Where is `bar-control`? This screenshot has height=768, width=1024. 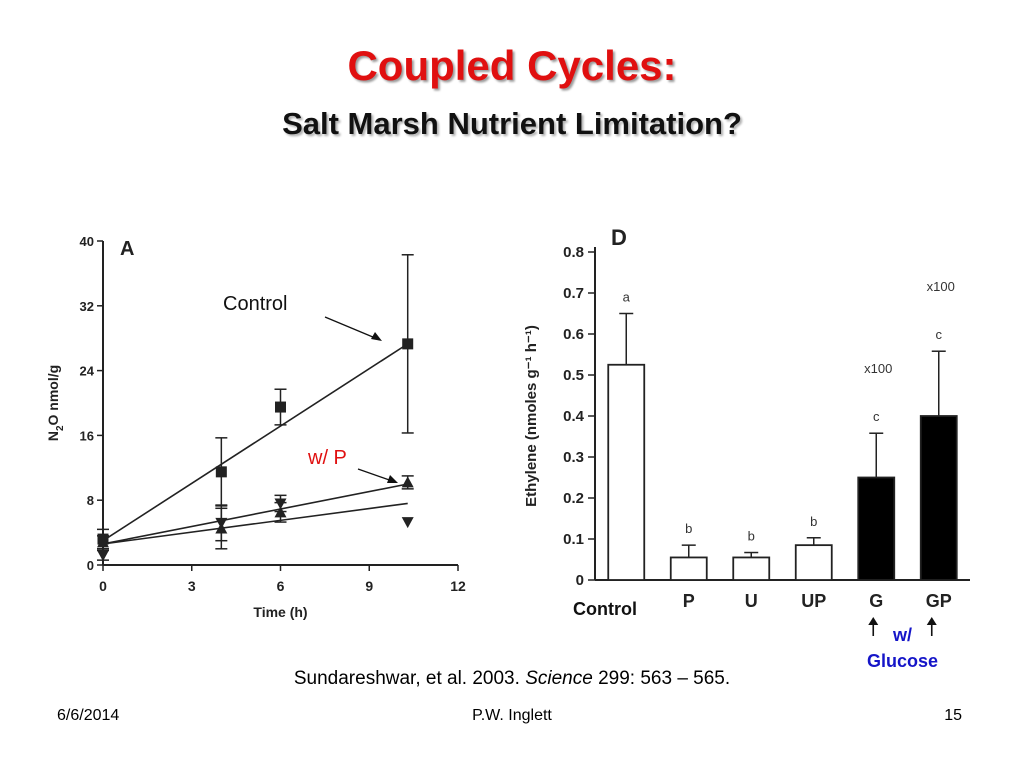 bar-control is located at coordinates (626, 472).